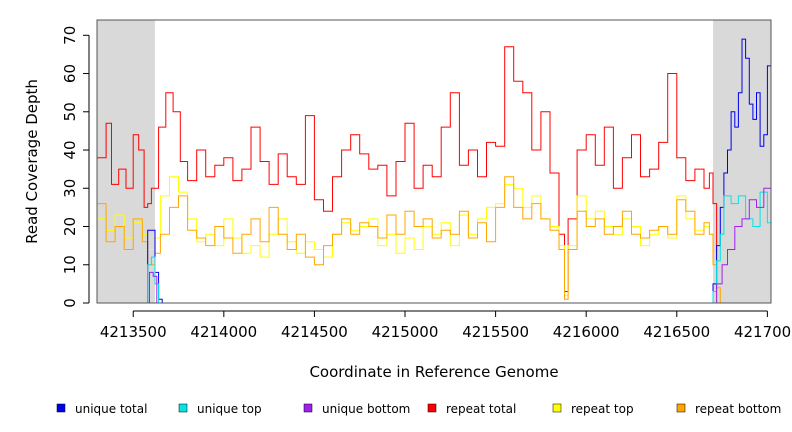 This screenshot has width=792, height=432. I want to click on legend-label: unique top, so click(229, 409).